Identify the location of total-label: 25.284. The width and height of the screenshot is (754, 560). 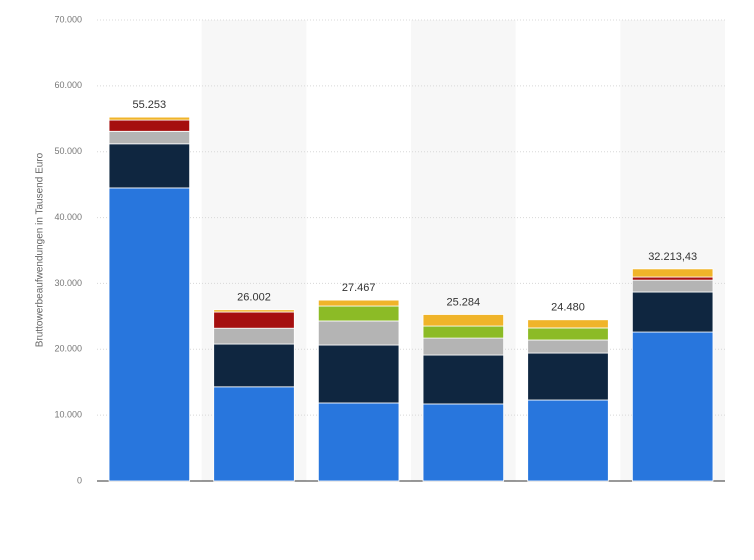
(464, 302).